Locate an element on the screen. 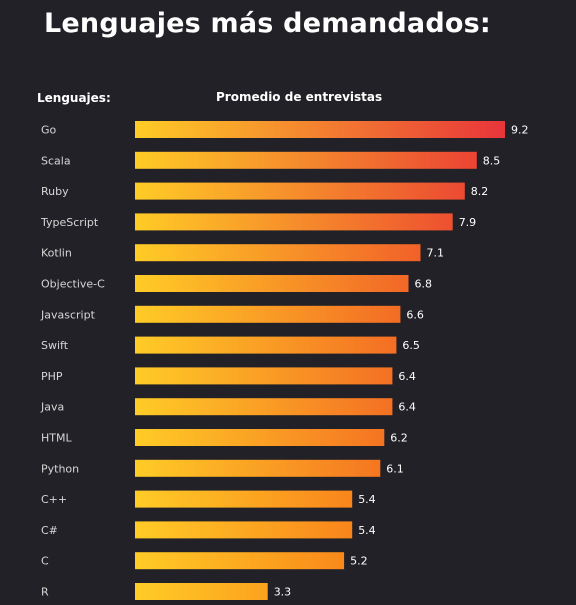 This screenshot has height=605, width=576. bar-value-label: 6.5 is located at coordinates (411, 345).